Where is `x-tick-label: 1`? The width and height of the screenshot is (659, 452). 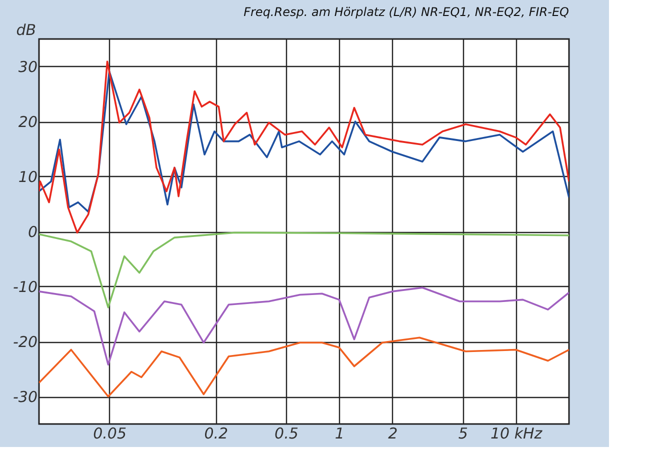 x-tick-label: 1 is located at coordinates (339, 433).